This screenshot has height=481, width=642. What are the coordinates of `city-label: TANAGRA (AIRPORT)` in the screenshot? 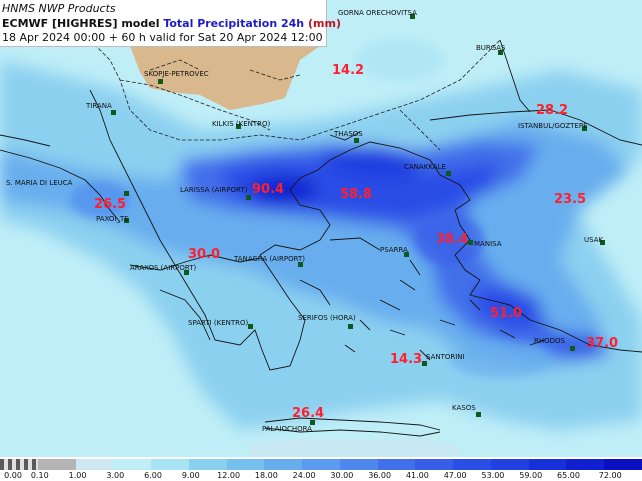 It's located at (269, 259).